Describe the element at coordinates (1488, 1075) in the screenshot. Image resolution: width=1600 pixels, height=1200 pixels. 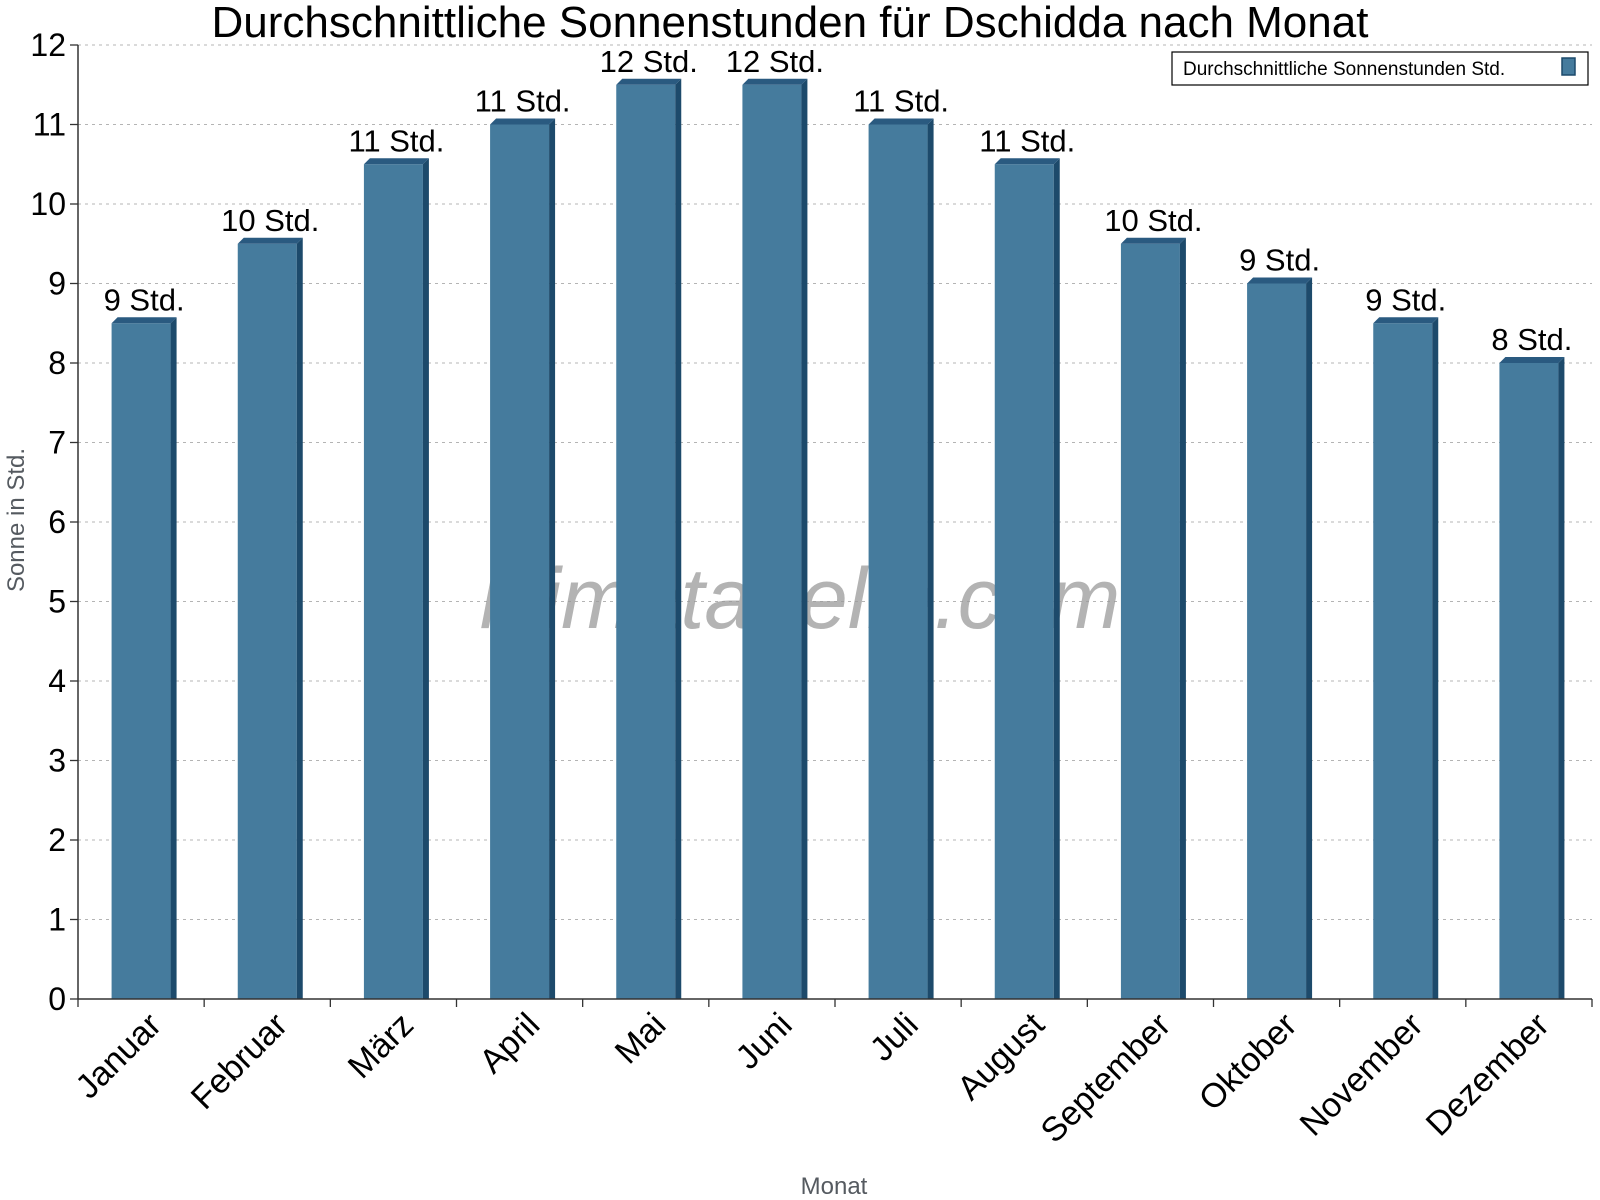
I see `x-tick-label: Dezember` at that location.